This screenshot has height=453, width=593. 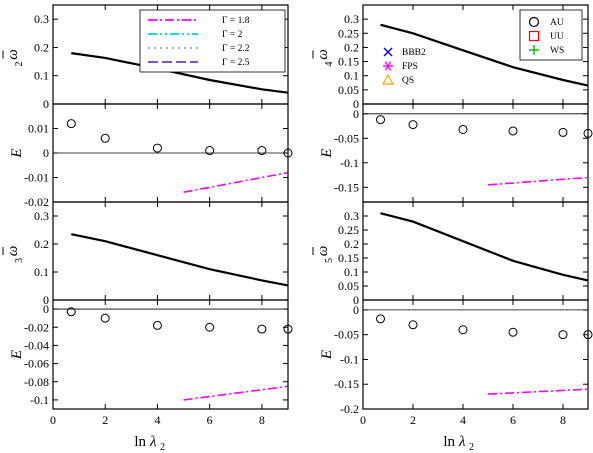 I want to click on legend-methods-b: BBB2 FPS QS, so click(x=403, y=66).